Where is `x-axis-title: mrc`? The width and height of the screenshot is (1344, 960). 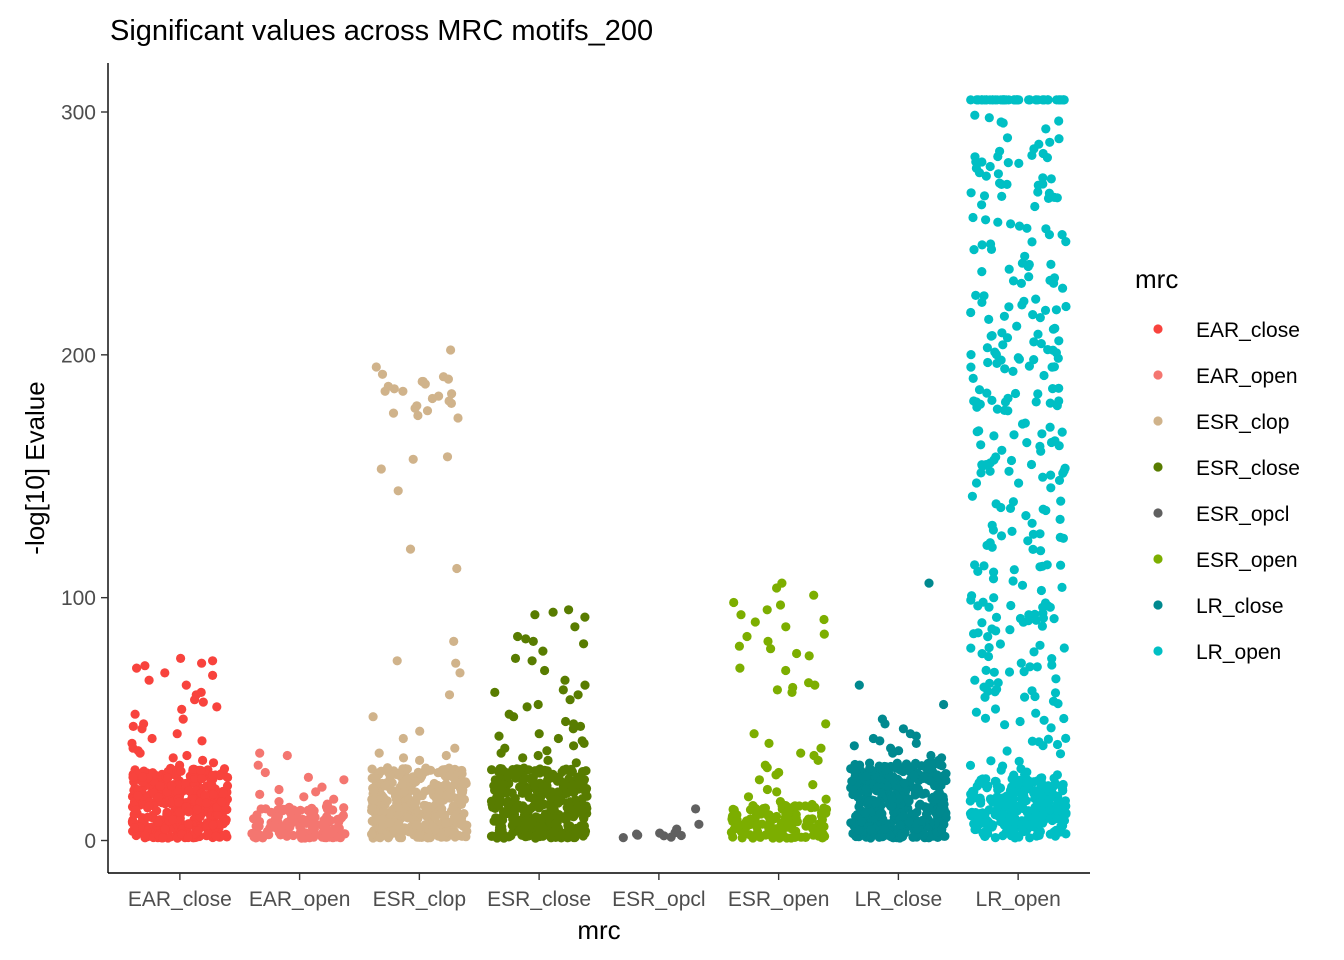
x-axis-title: mrc is located at coordinates (598, 930).